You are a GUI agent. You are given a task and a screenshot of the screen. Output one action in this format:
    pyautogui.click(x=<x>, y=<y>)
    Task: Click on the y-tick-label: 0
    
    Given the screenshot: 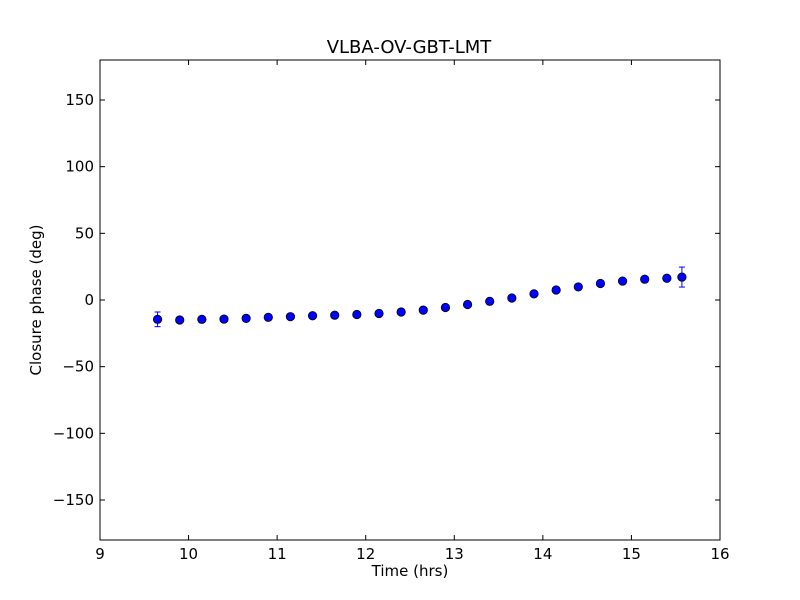 What is the action you would take?
    pyautogui.click(x=89, y=300)
    